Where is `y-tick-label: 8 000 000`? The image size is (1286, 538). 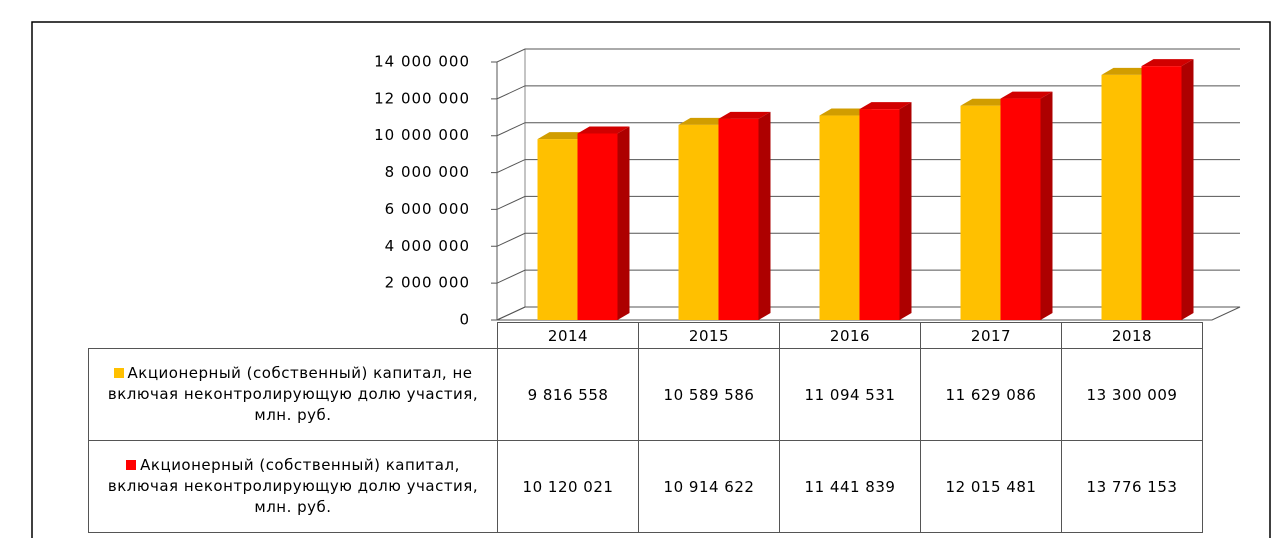 y-tick-label: 8 000 000 is located at coordinates (427, 172).